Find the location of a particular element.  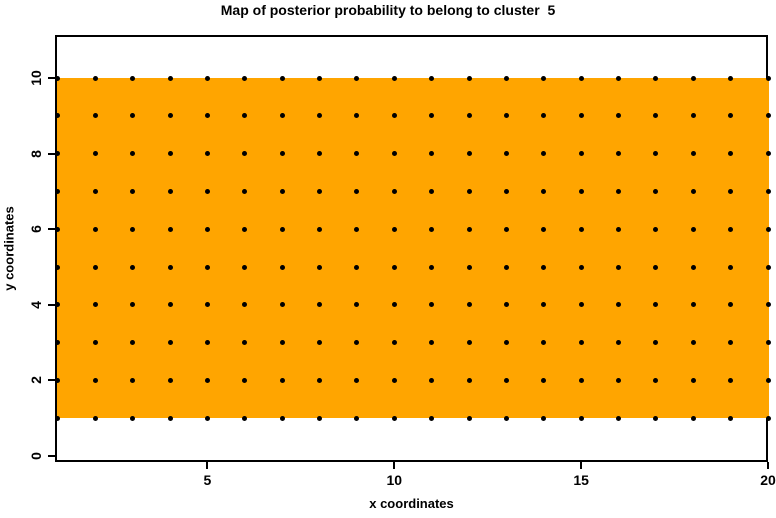

y-tick-label: 10 is located at coordinates (36, 78).